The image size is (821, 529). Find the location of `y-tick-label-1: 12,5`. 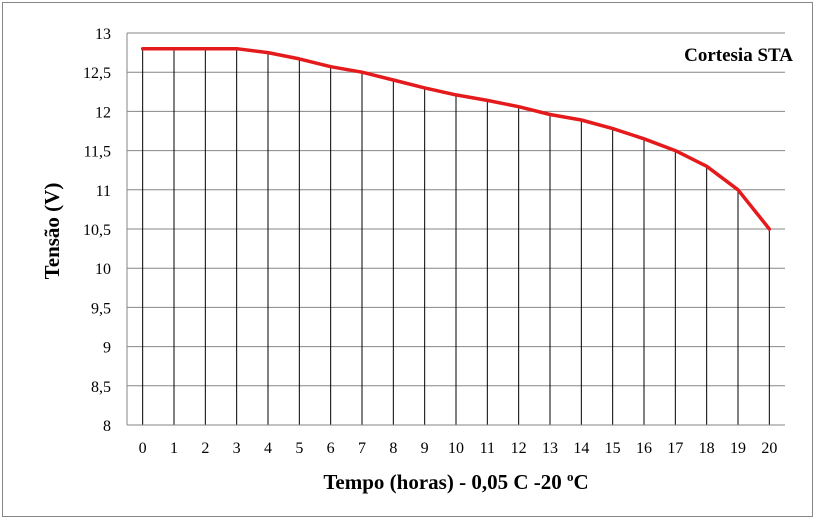

y-tick-label-1: 12,5 is located at coordinates (97, 73).